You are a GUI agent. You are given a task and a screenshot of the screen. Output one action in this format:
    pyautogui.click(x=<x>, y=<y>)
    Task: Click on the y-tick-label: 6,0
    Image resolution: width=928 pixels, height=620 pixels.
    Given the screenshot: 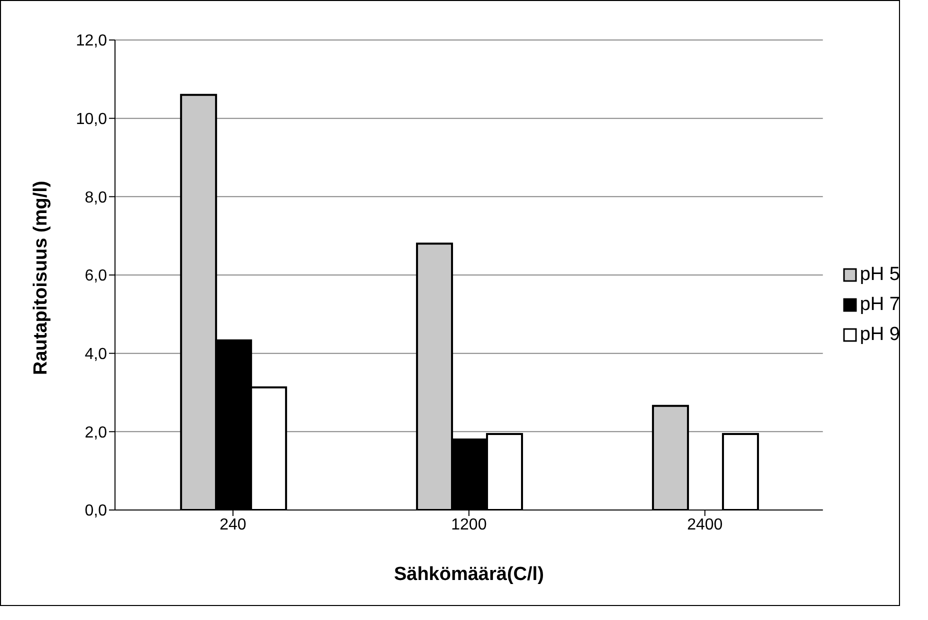 What is the action you would take?
    pyautogui.click(x=96, y=276)
    